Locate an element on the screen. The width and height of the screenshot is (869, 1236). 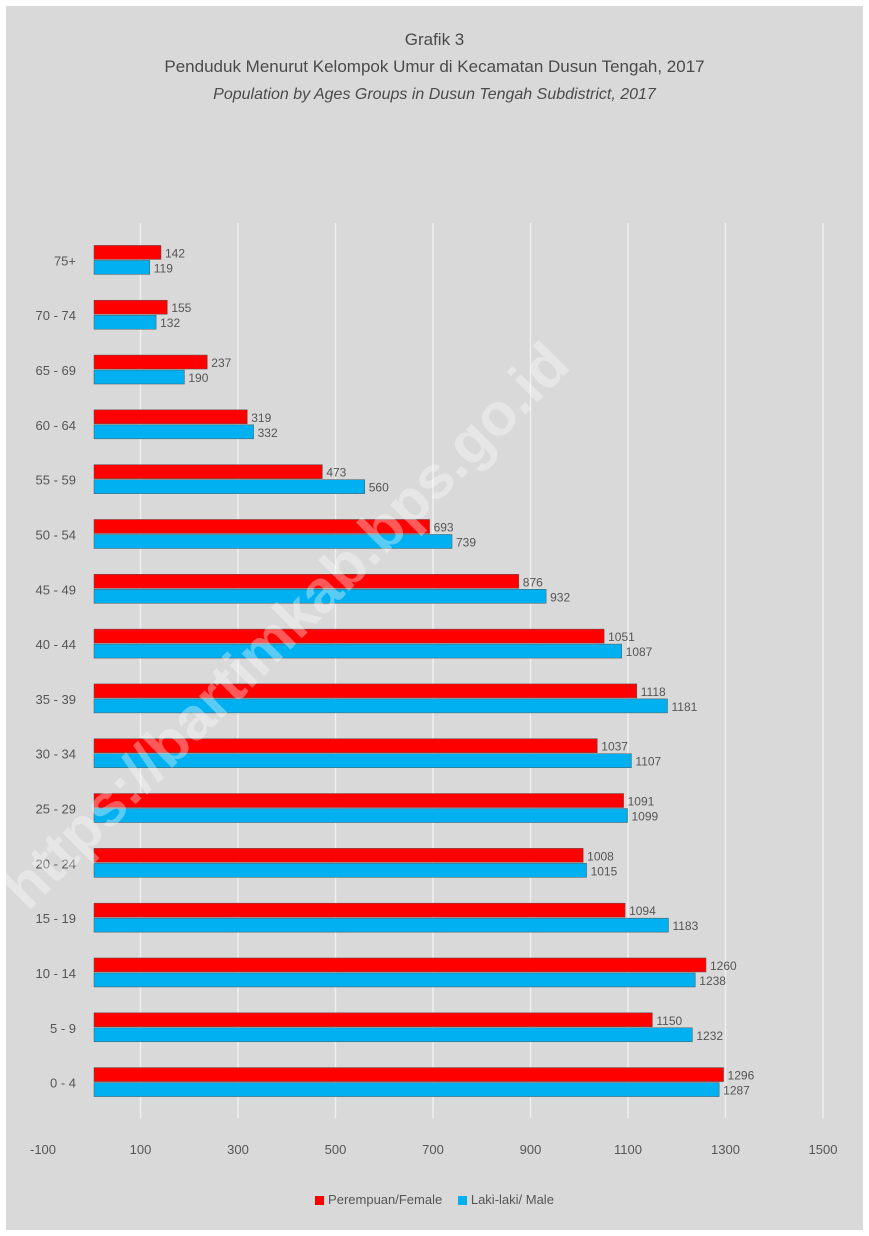
data-label-female: 319 is located at coordinates (261, 418).